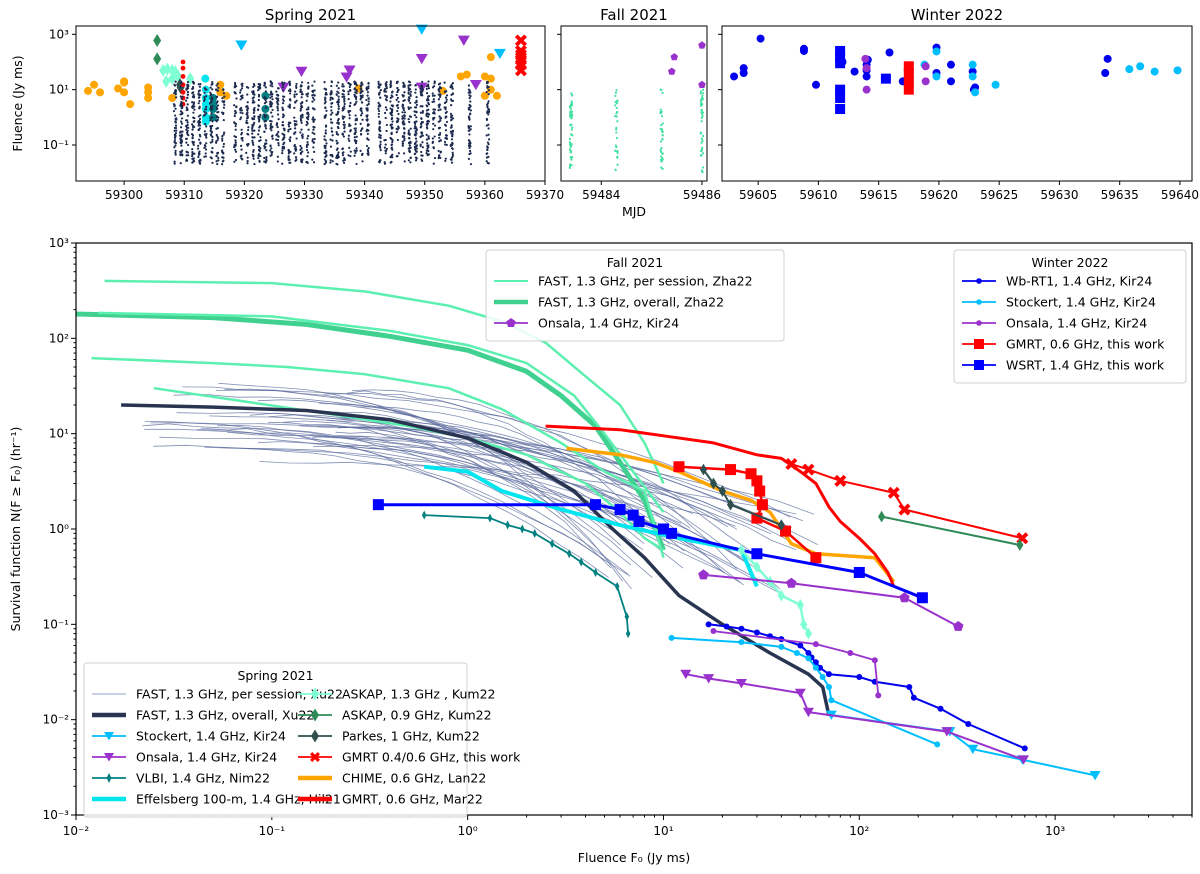 This screenshot has height=874, width=1200. I want to click on legend-label: FAST, 1.3 GHz, overall, Xu22, so click(225, 715).